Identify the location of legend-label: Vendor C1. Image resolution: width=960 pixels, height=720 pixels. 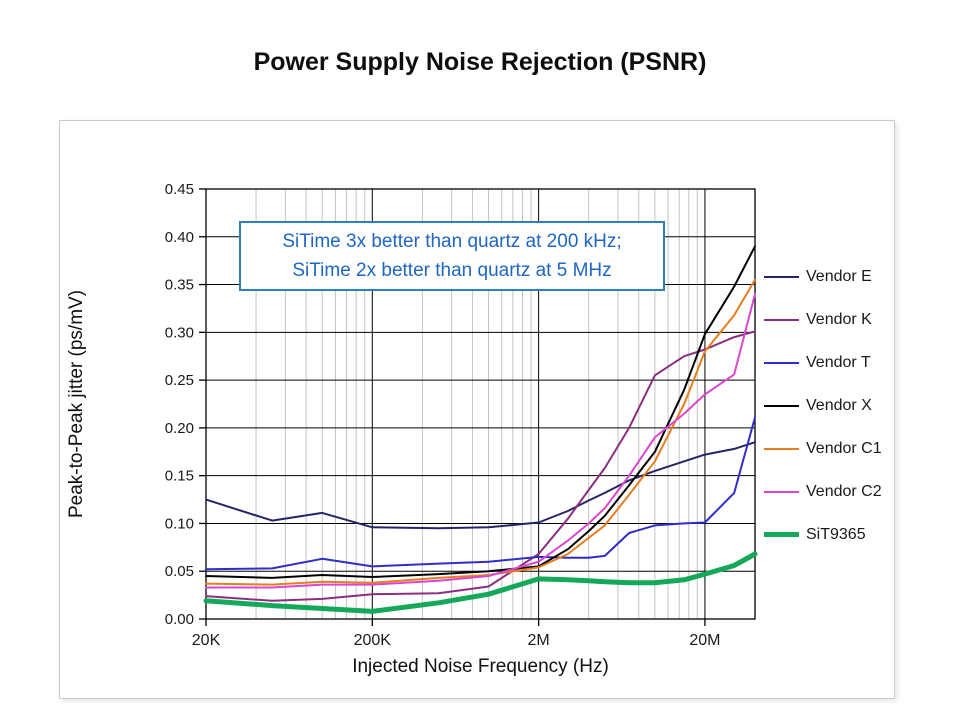
(844, 448).